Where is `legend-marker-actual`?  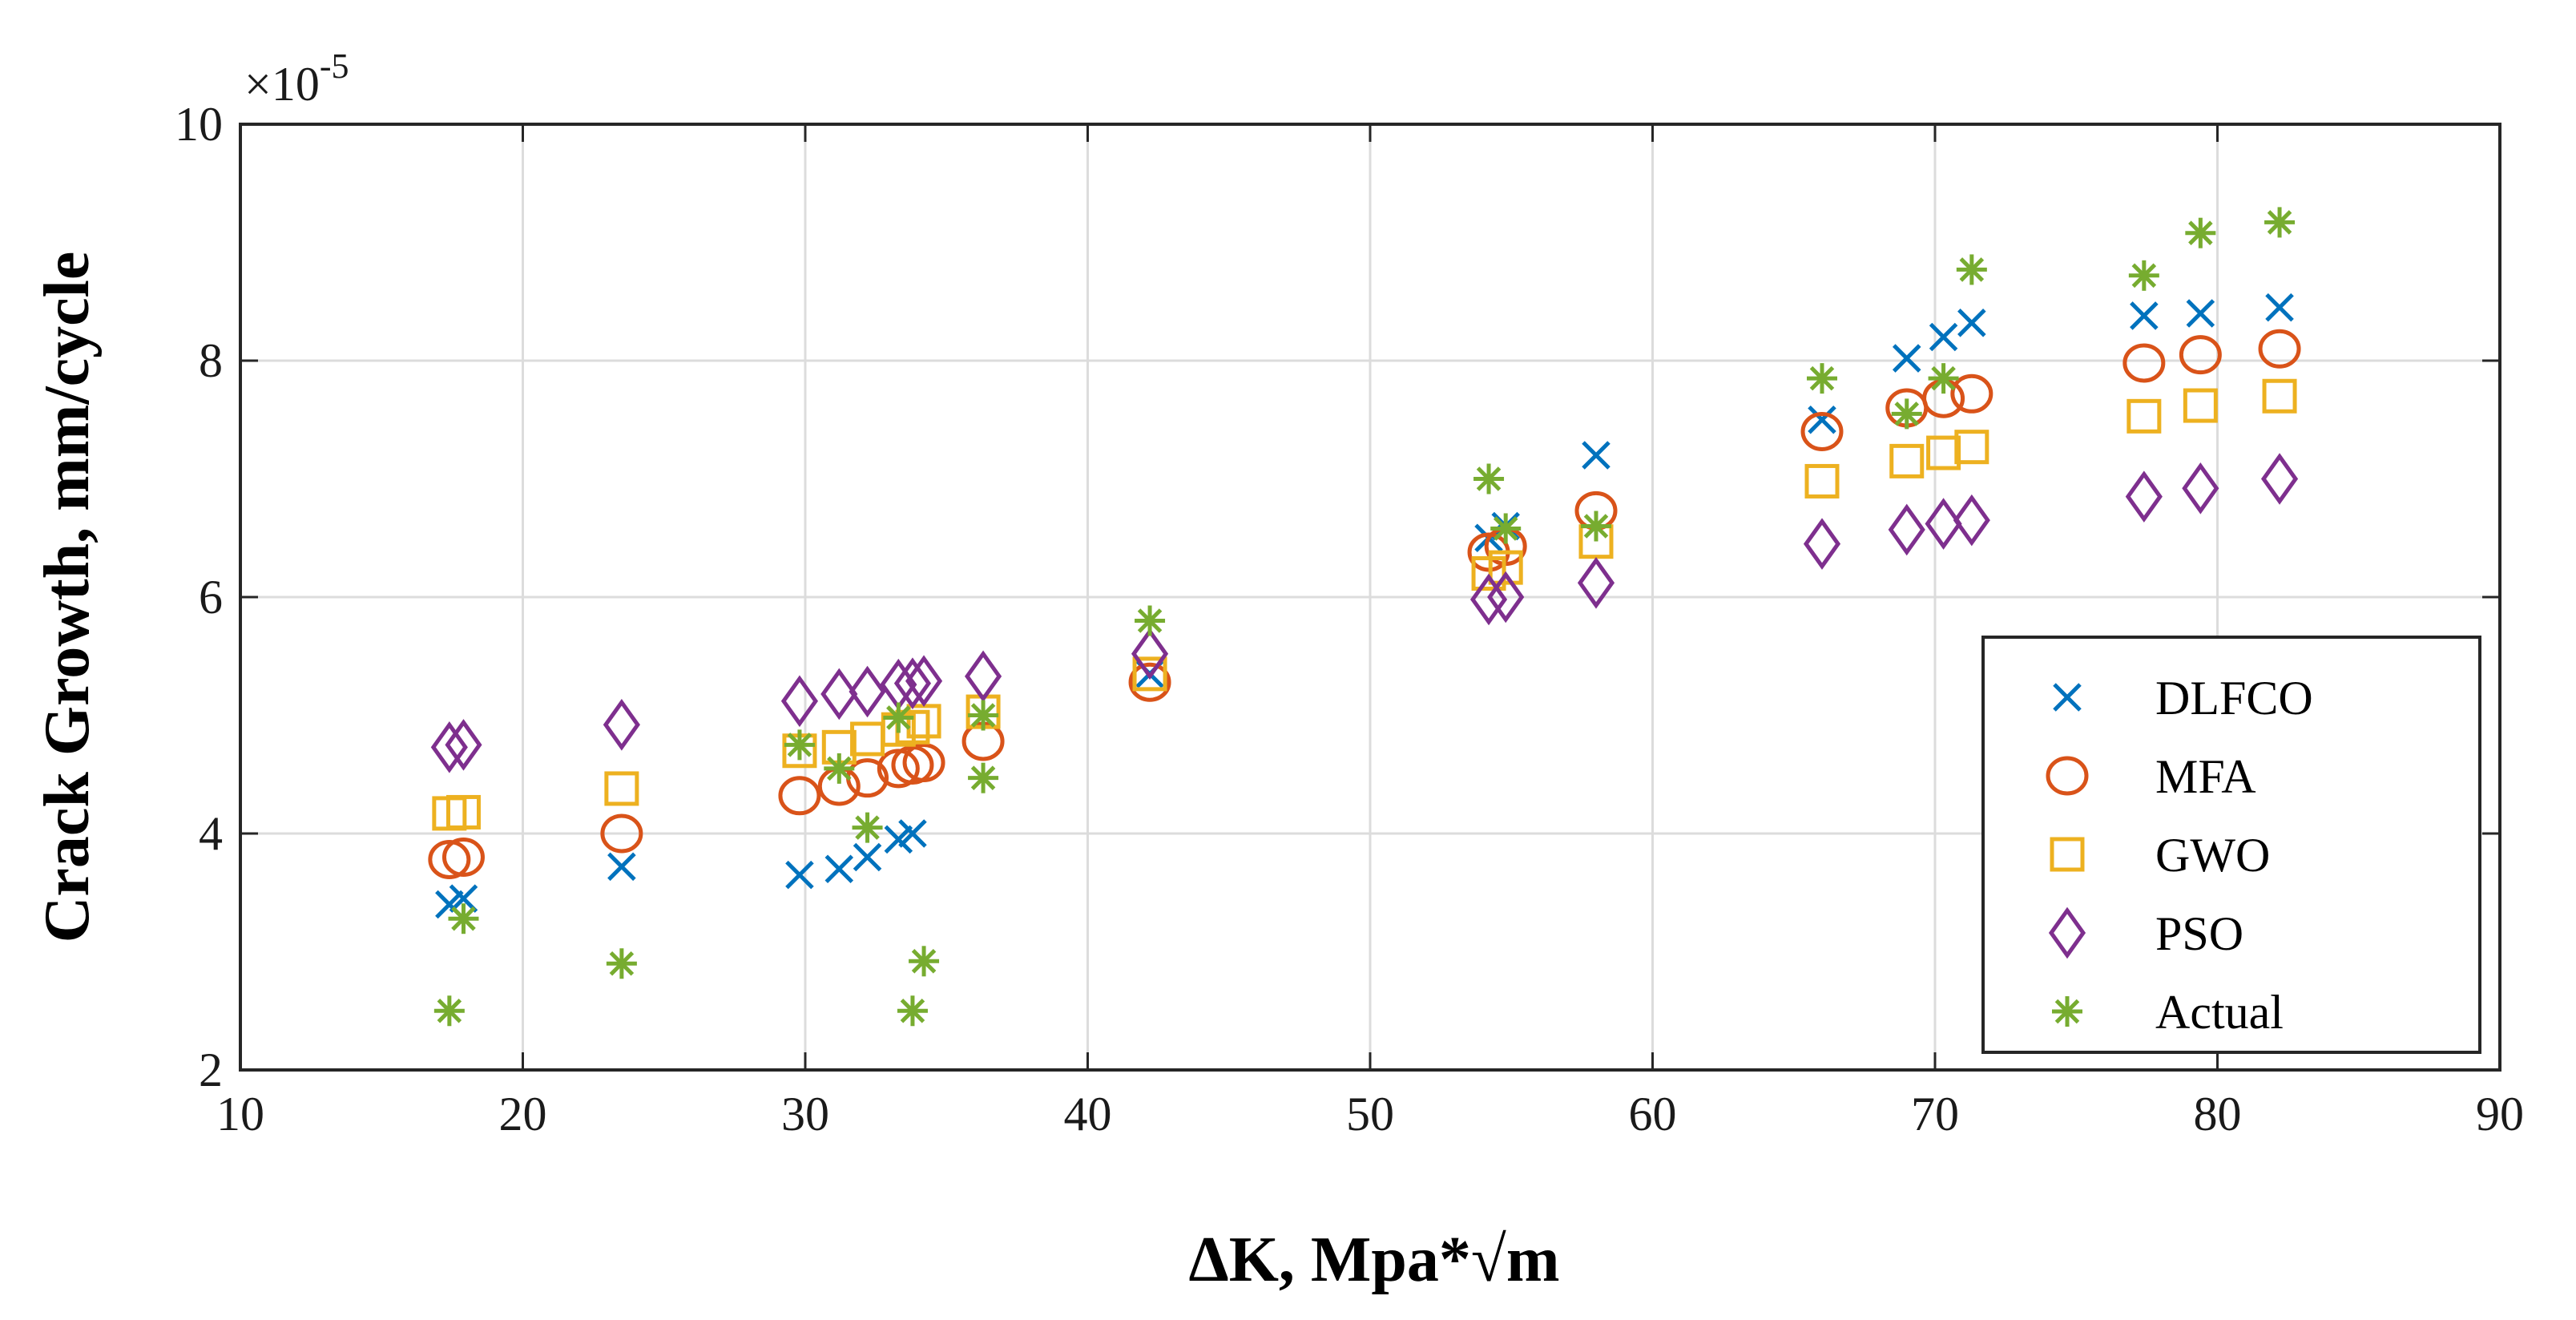 legend-marker-actual is located at coordinates (2067, 1011).